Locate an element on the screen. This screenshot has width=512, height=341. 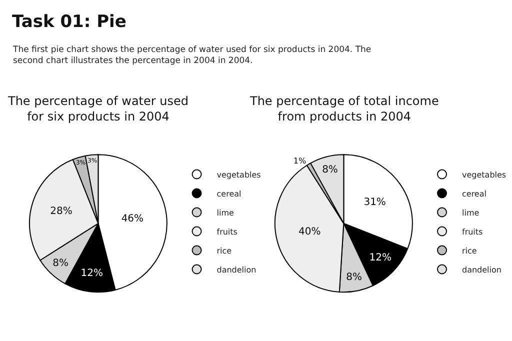
text: Task 01: Pie is located at coordinates (69, 22).